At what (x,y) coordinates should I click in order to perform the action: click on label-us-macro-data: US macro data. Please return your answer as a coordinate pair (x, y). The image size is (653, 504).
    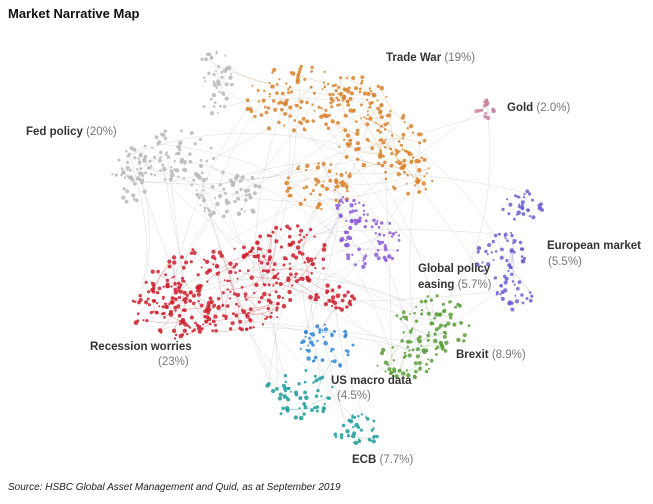
    Looking at the image, I should click on (371, 381).